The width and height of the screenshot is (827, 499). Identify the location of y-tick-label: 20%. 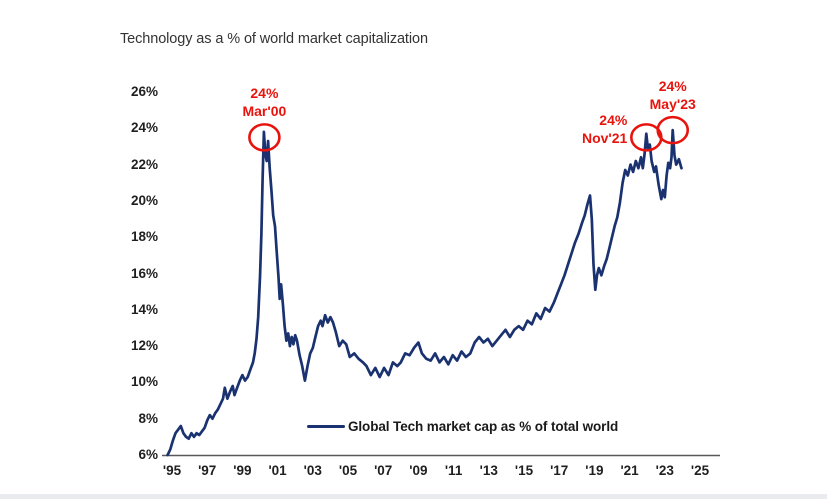
(144, 200).